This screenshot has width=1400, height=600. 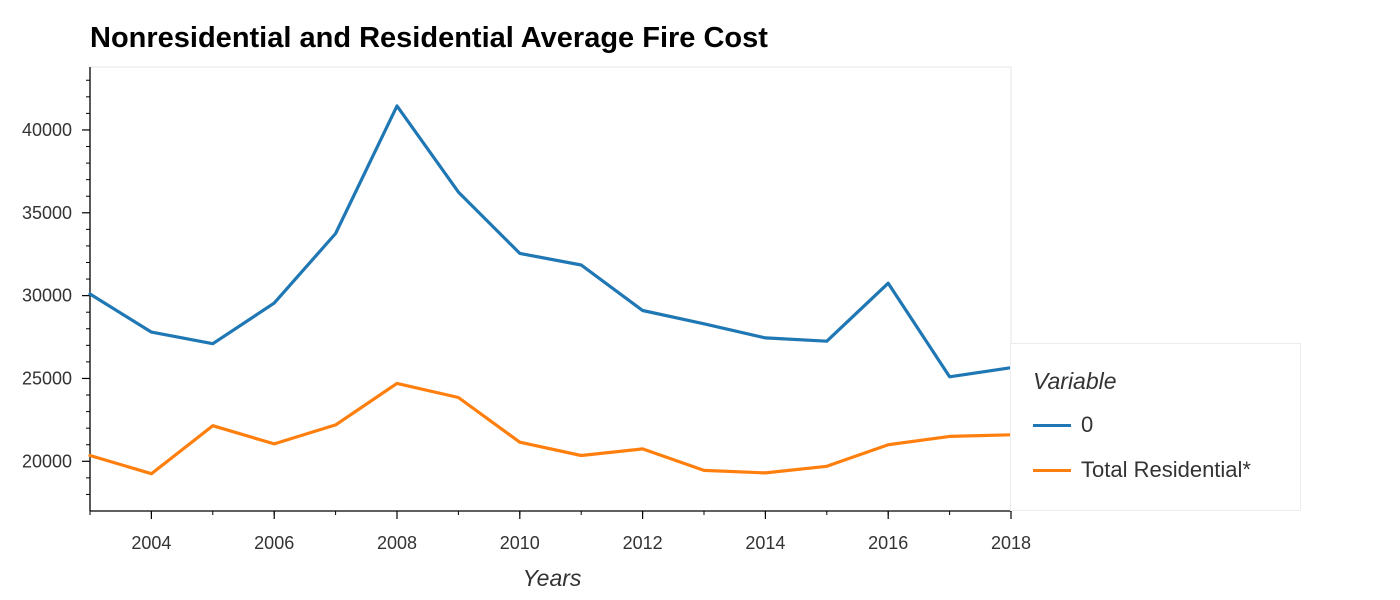 What do you see at coordinates (47, 461) in the screenshot?
I see `y-tick-label: 20000` at bounding box center [47, 461].